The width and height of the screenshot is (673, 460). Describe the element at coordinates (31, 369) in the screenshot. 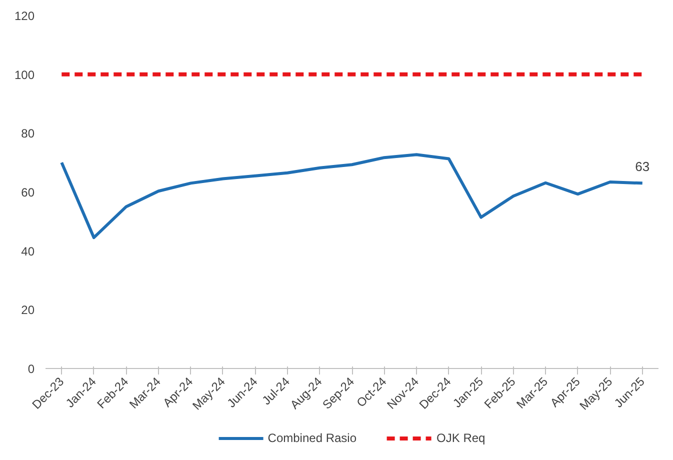

I see `y-tick-label: 0` at that location.